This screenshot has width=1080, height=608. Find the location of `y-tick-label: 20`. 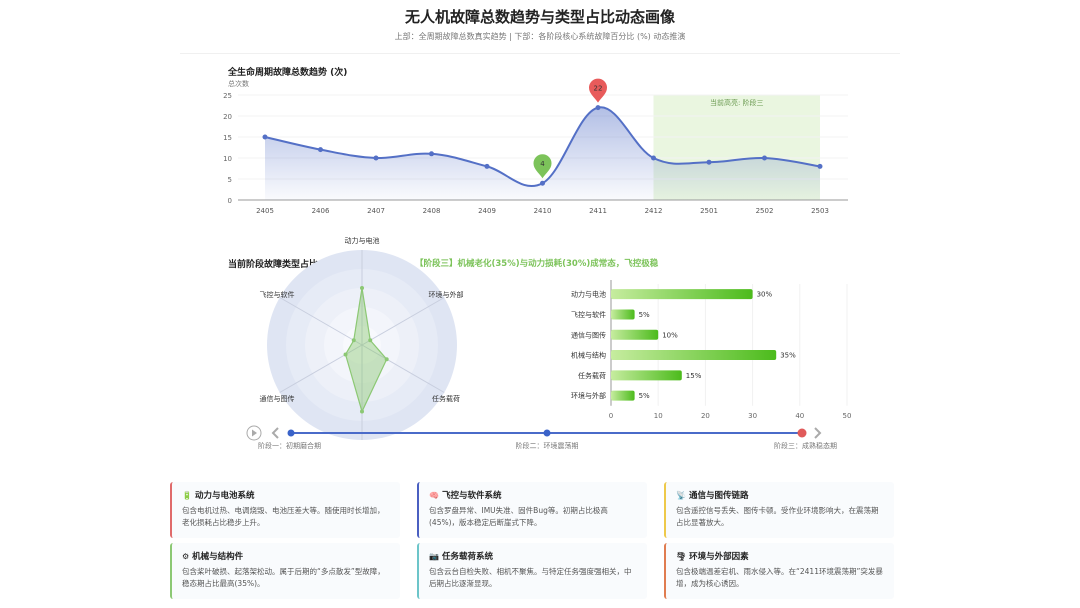

y-tick-label: 20 is located at coordinates (227, 117).